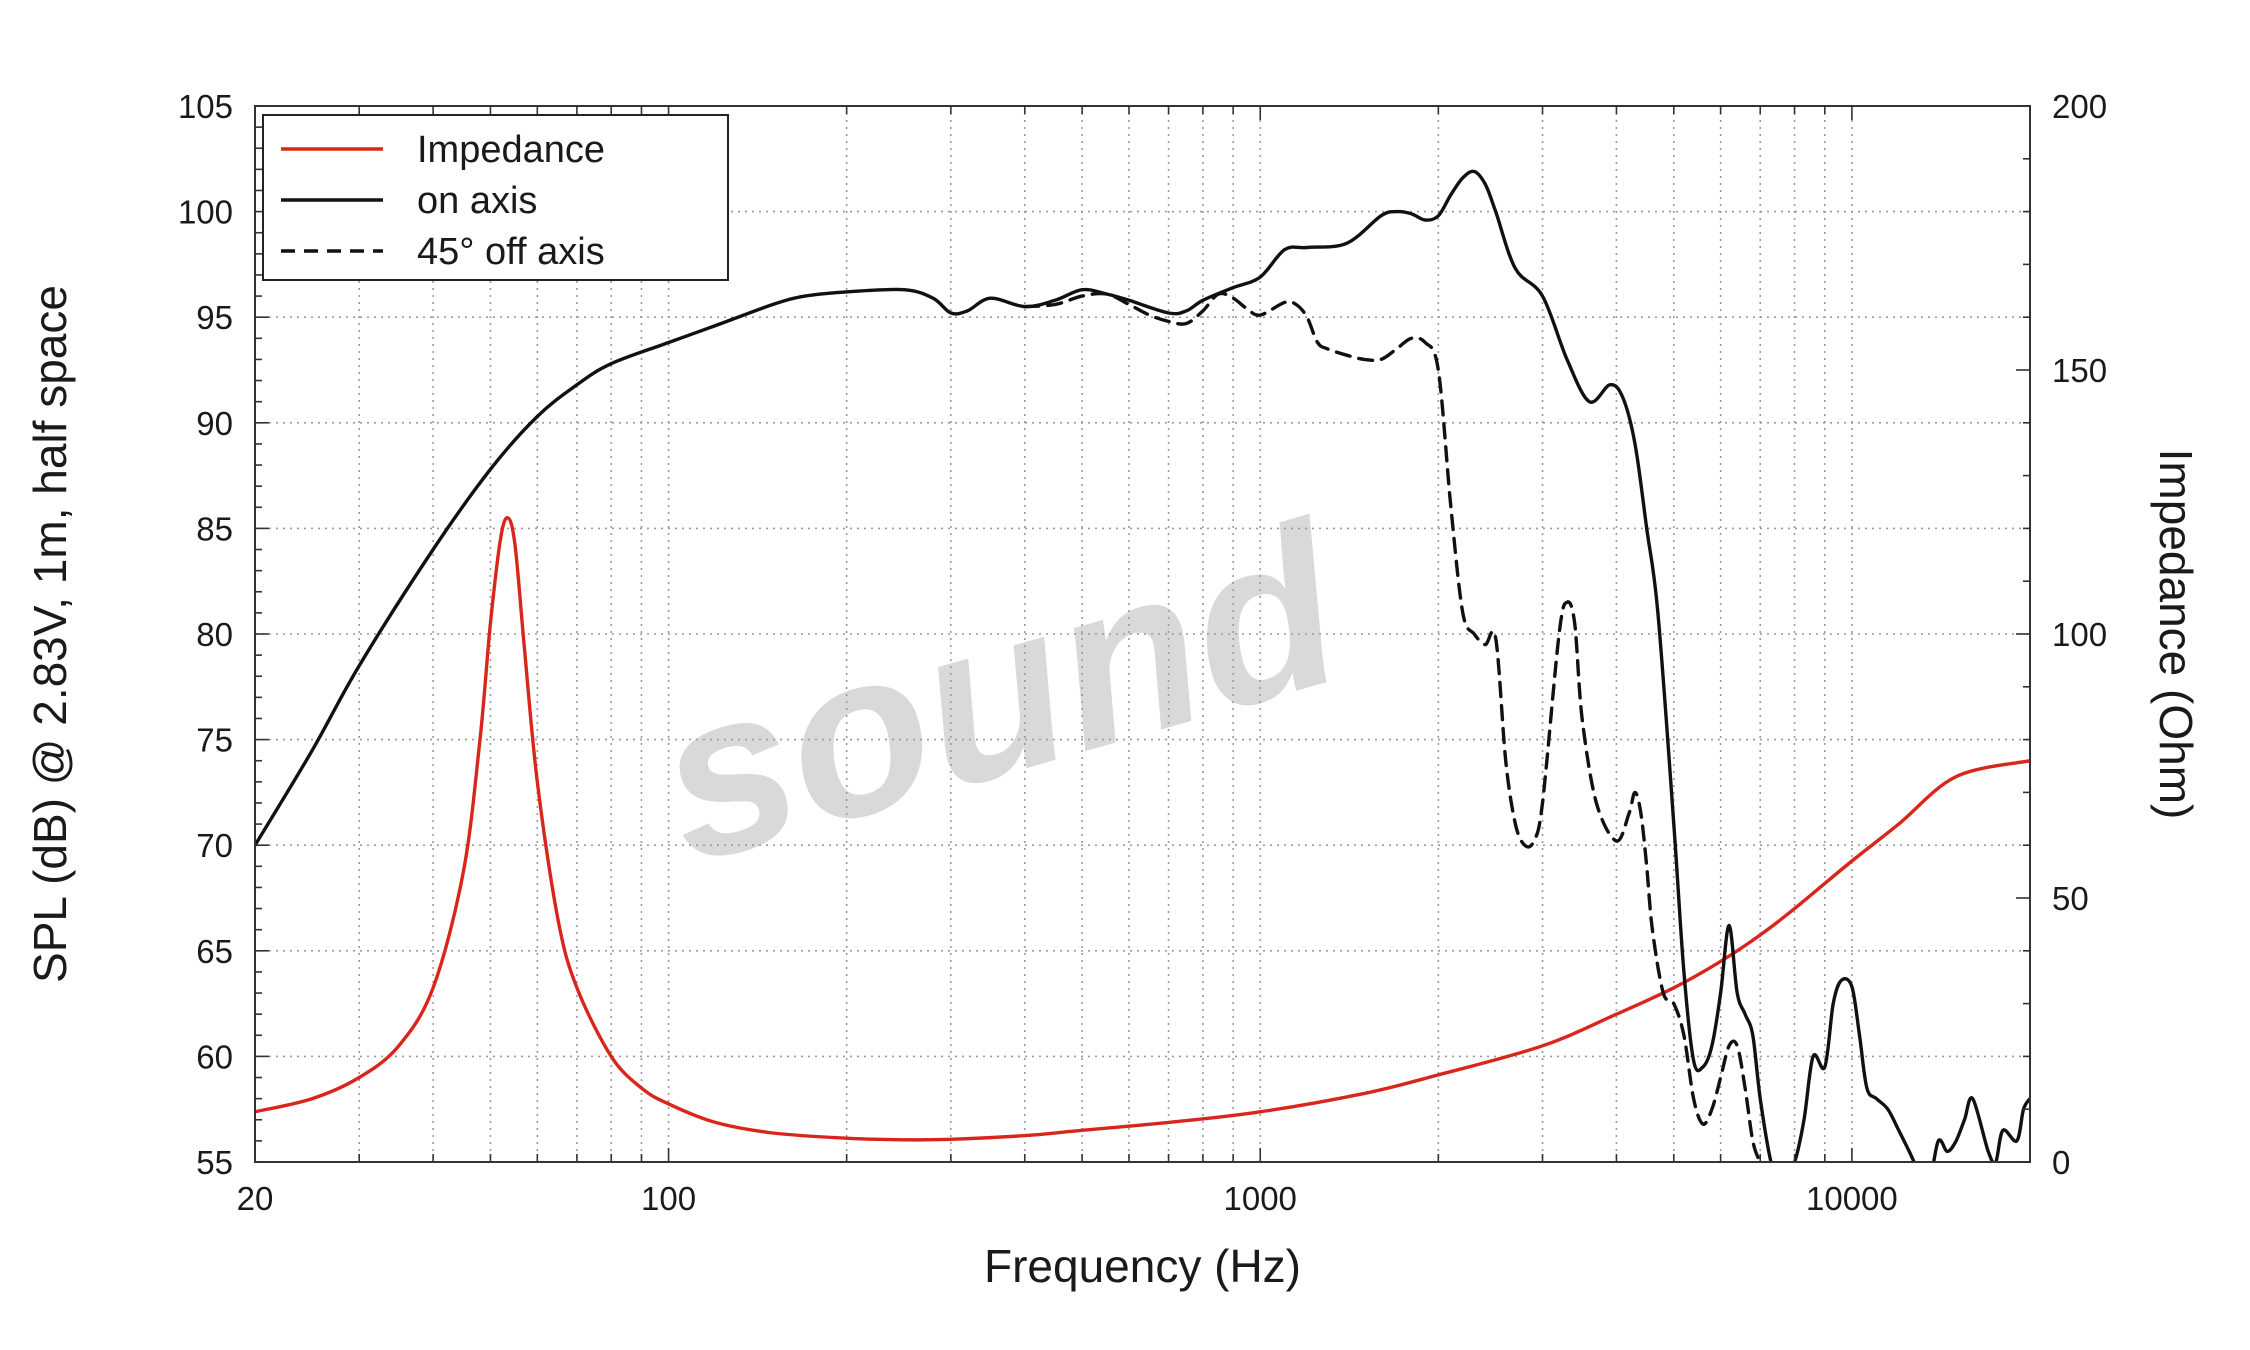 The image size is (2250, 1350). Describe the element at coordinates (255, 1198) in the screenshot. I see `x-tick-label: 20` at that location.